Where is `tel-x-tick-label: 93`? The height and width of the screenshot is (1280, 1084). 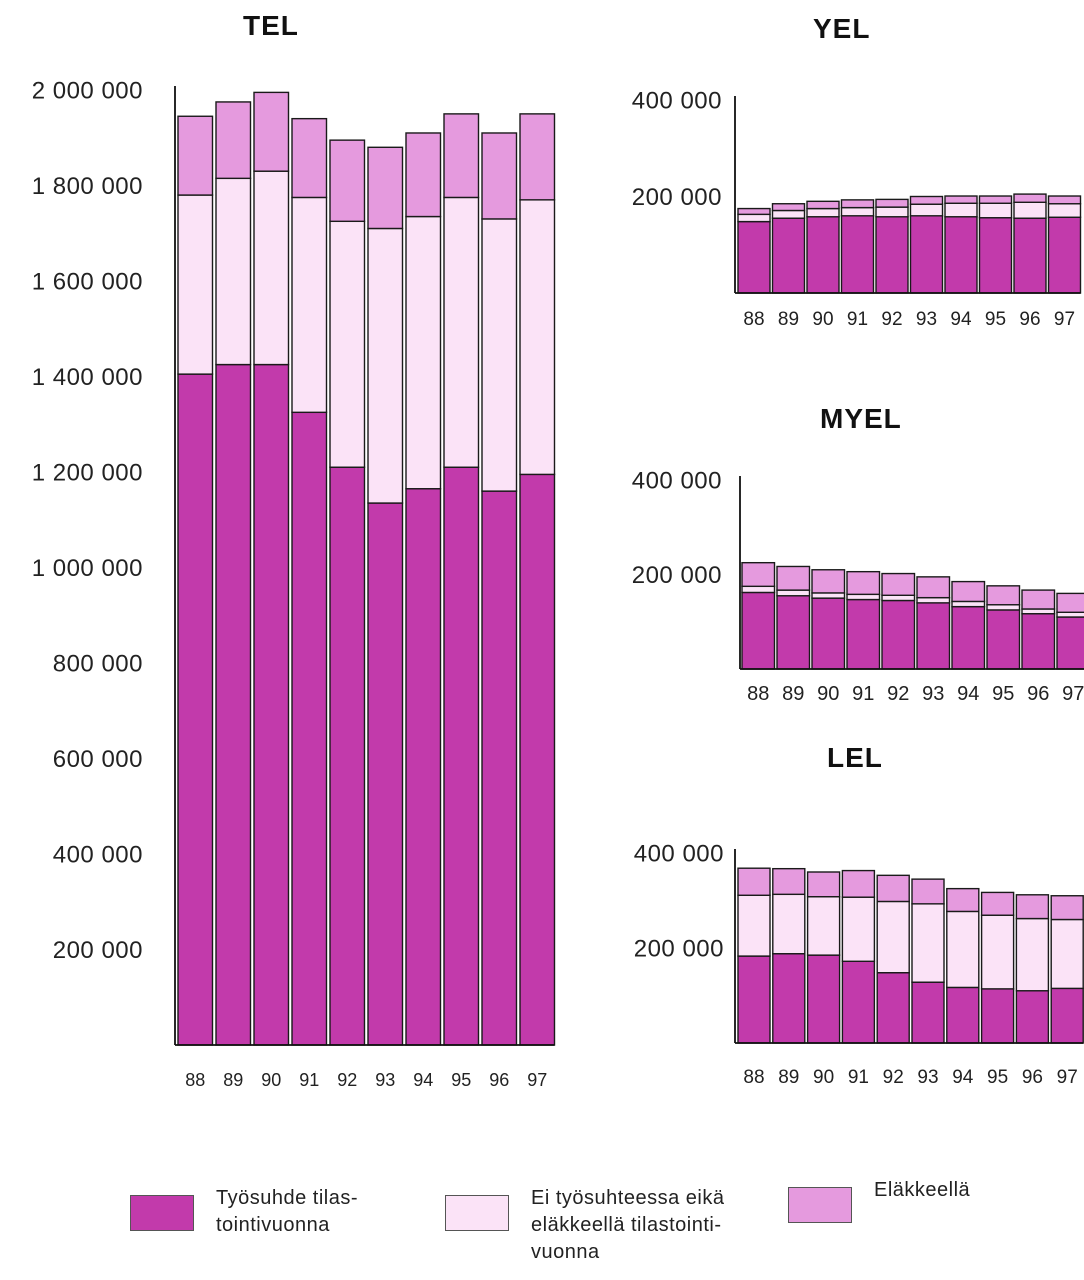 tel-x-tick-label: 93 is located at coordinates (385, 1080).